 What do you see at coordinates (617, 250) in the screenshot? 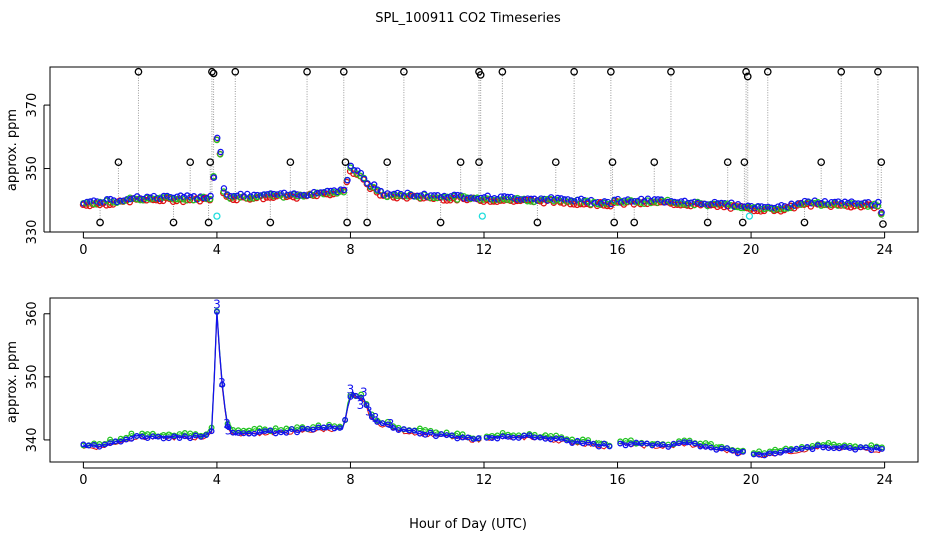
I see `x-tick-label: 16` at bounding box center [617, 250].